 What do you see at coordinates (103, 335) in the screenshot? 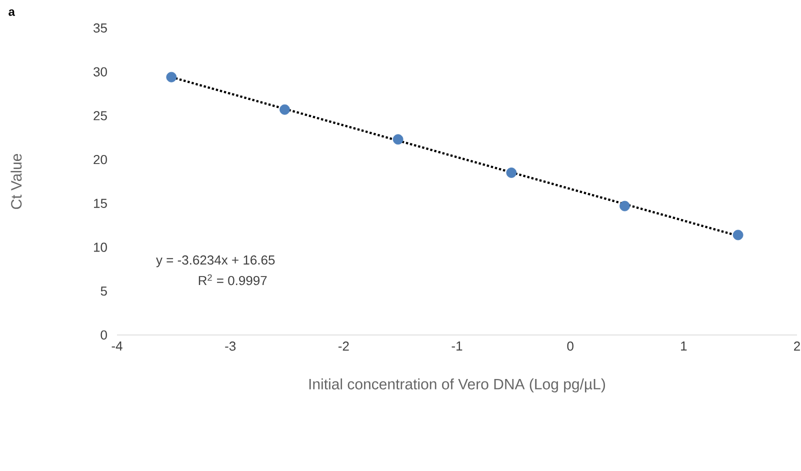
I see `y-tick-label: 0` at bounding box center [103, 335].